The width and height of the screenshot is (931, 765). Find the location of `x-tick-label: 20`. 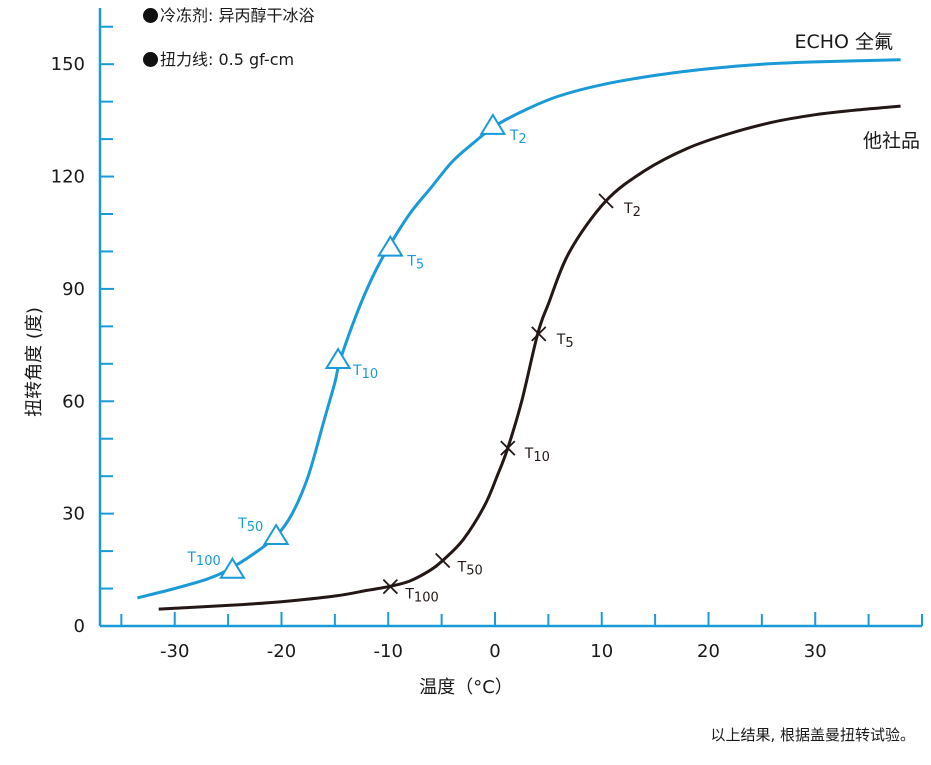

x-tick-label: 20 is located at coordinates (708, 651).